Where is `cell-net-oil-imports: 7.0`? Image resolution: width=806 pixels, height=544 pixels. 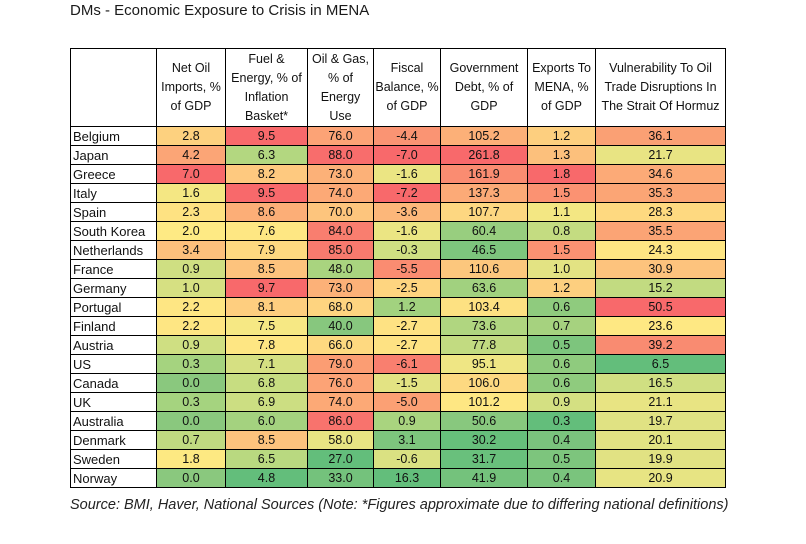
cell-net-oil-imports: 7.0 is located at coordinates (191, 174).